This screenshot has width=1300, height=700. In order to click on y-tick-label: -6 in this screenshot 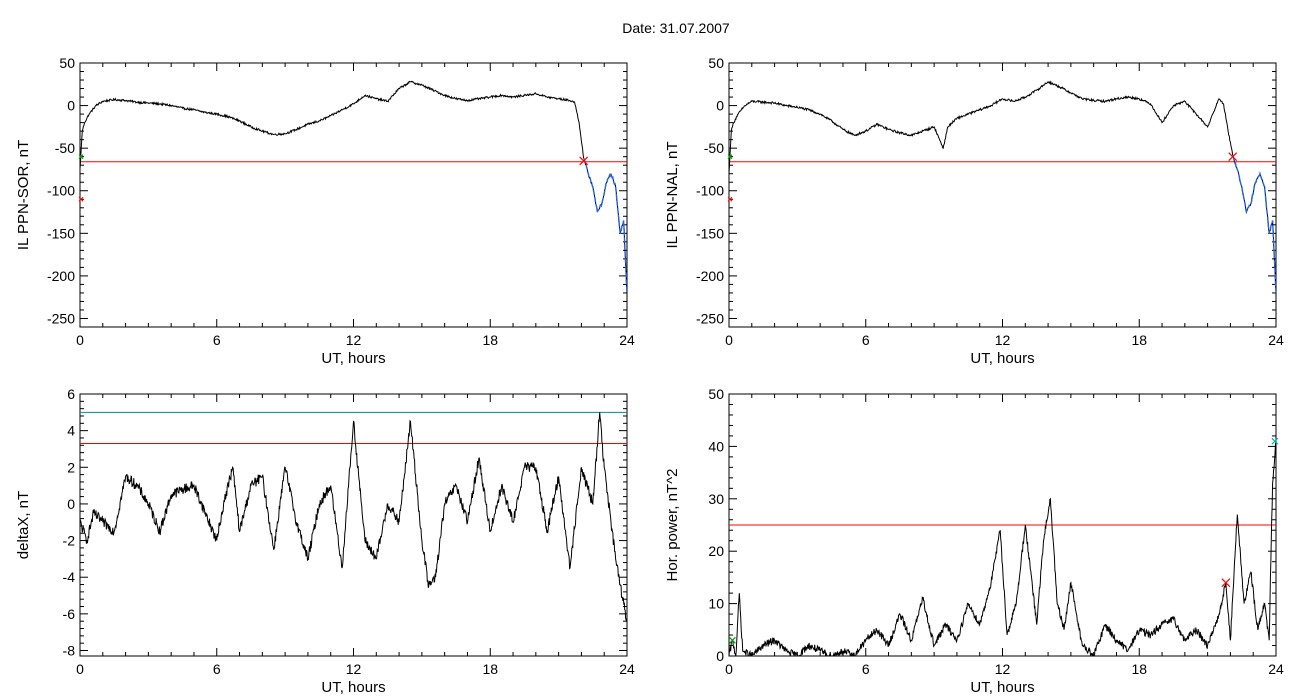, I will do `click(69, 614)`.